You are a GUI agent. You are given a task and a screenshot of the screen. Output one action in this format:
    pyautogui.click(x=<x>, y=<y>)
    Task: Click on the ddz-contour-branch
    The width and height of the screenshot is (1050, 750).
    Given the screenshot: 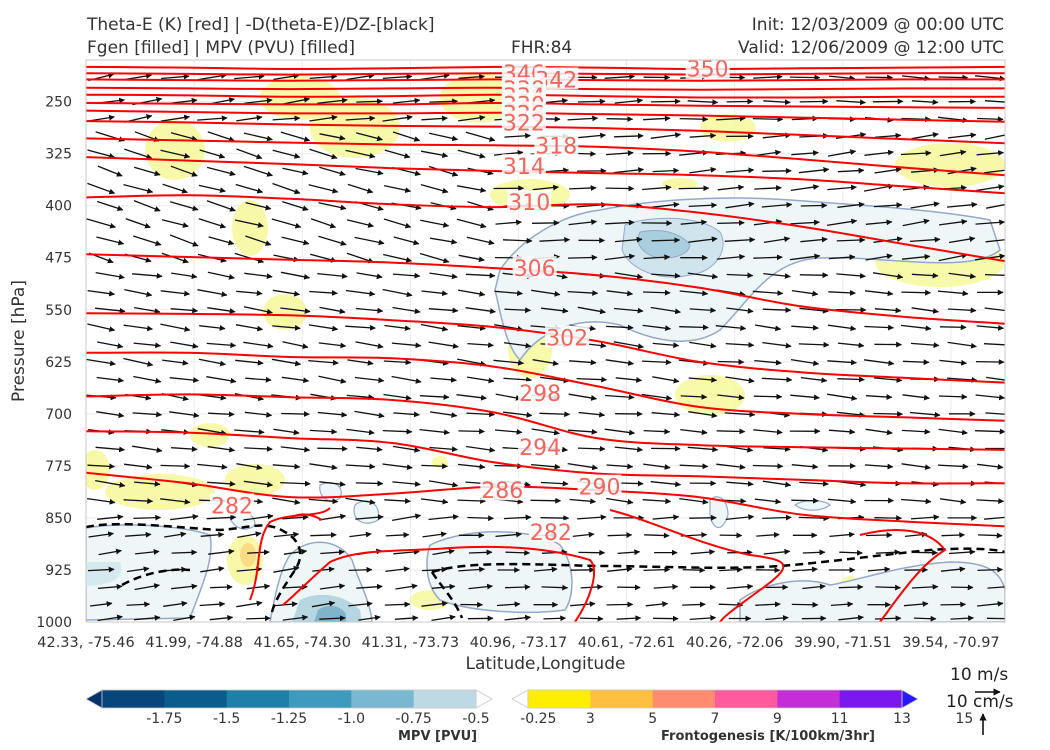 What is the action you would take?
    pyautogui.click(x=447, y=595)
    